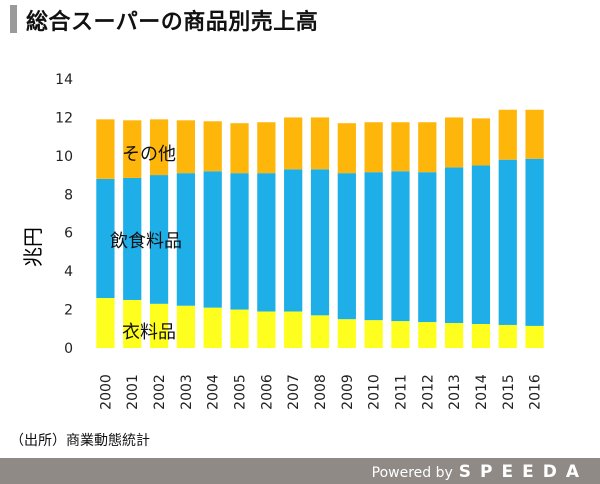 The height and width of the screenshot is (484, 600). I want to click on source-note: （出所）商業動態統計, so click(80, 441).